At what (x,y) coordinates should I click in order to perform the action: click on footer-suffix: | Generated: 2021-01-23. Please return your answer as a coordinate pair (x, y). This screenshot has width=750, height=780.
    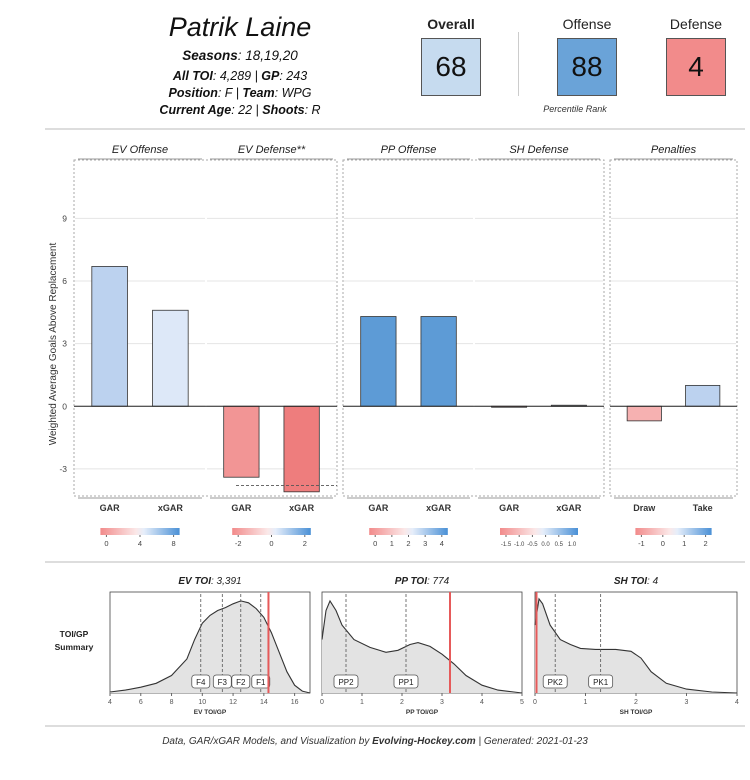
    Looking at the image, I should click on (531, 741).